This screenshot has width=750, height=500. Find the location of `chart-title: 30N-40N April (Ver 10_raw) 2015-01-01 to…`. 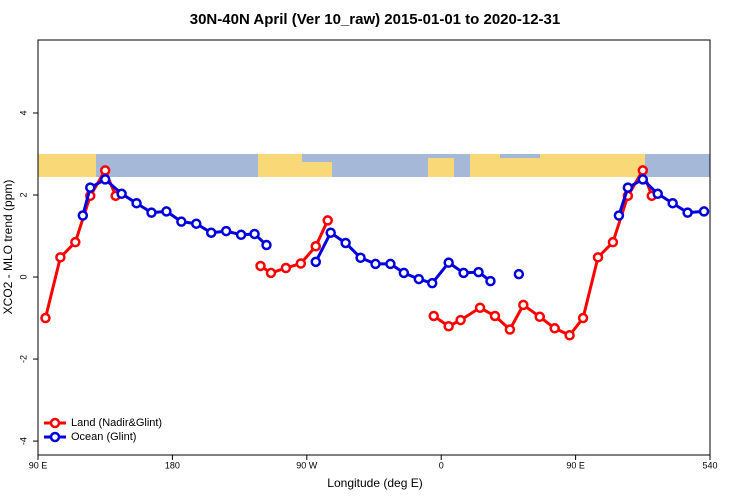

chart-title: 30N-40N April (Ver 10_raw) 2015-01-01 to… is located at coordinates (375, 19).